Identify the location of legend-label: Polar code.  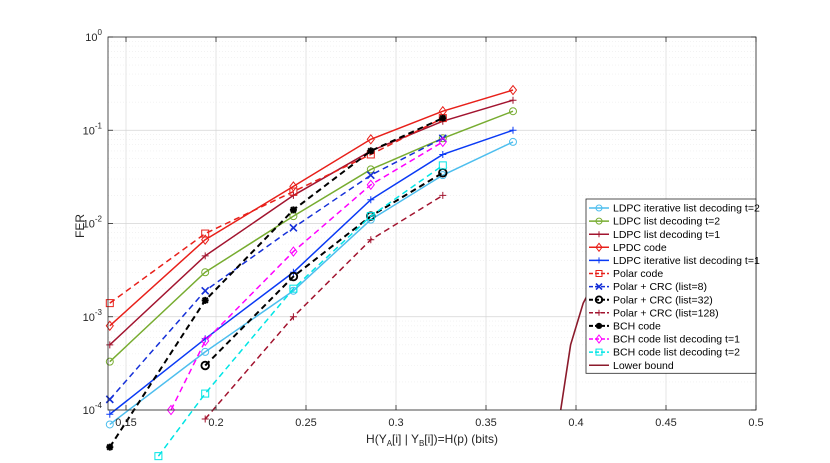
(638, 274).